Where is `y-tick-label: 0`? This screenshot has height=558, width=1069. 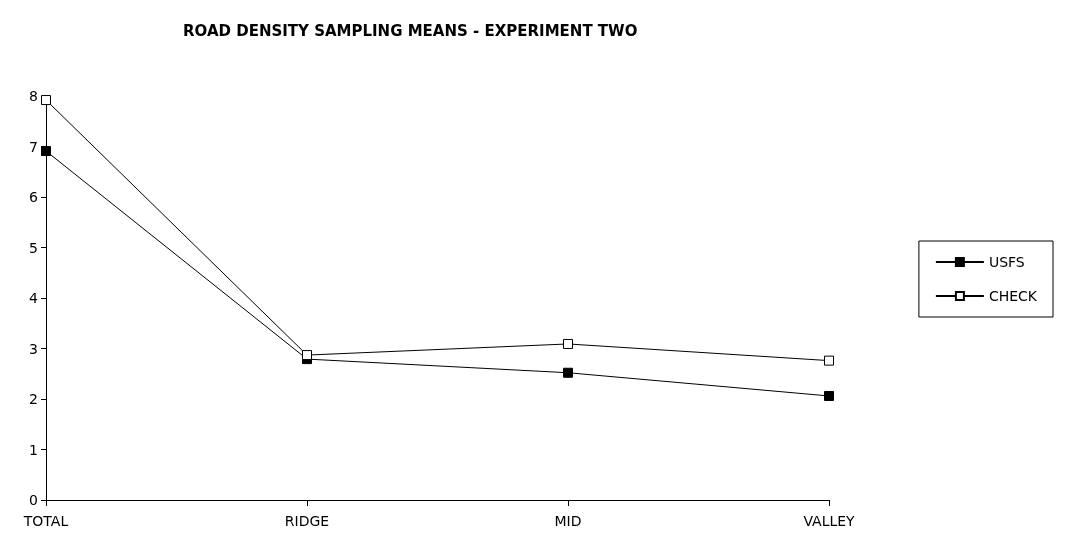
y-tick-label: 0 is located at coordinates (33, 500).